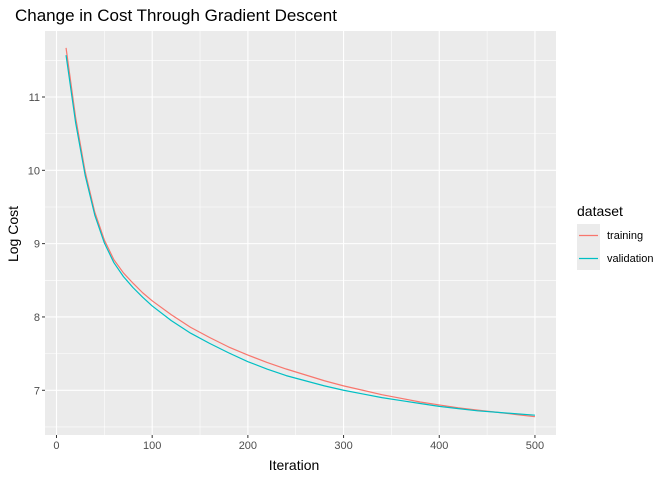  I want to click on legend-label: training, so click(625, 236).